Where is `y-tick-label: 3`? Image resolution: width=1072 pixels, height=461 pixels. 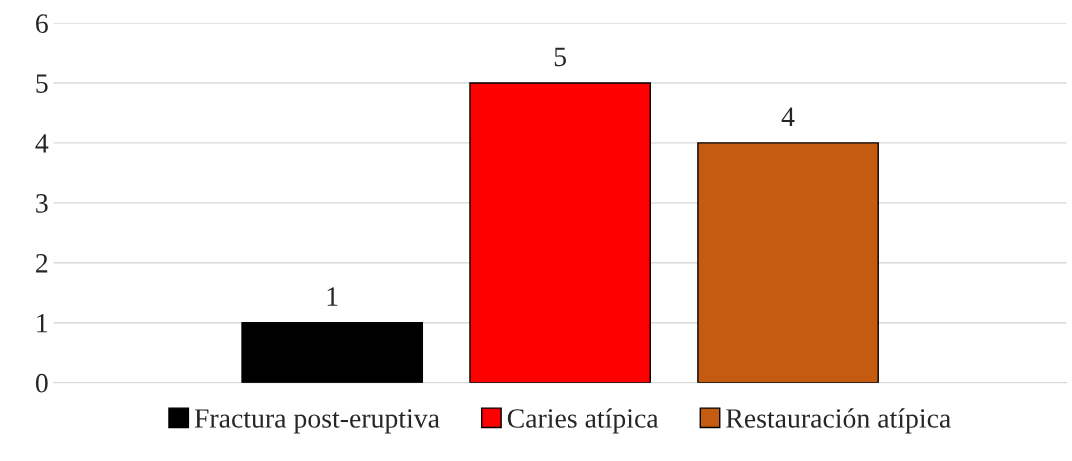
y-tick-label: 3 is located at coordinates (42, 203).